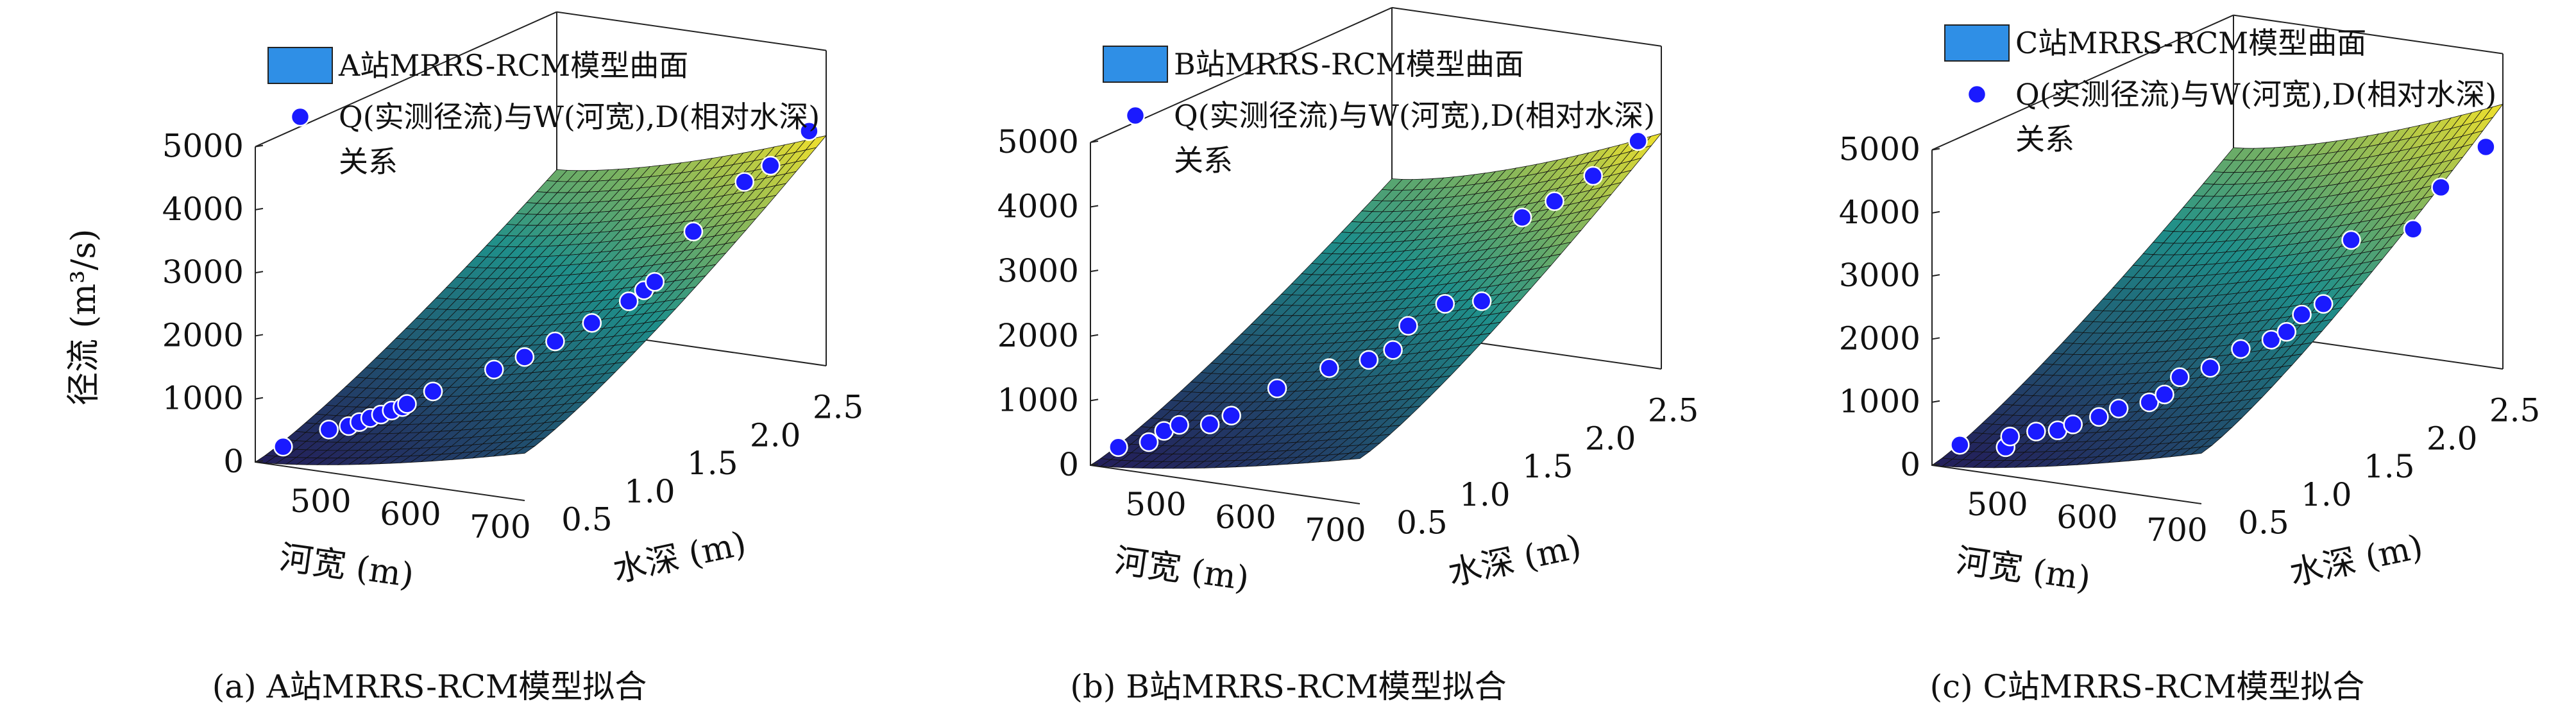 This screenshot has height=720, width=2576. Describe the element at coordinates (1349, 64) in the screenshot. I see `legend-label-surface: B站MRRS-RCM模型曲面` at that location.